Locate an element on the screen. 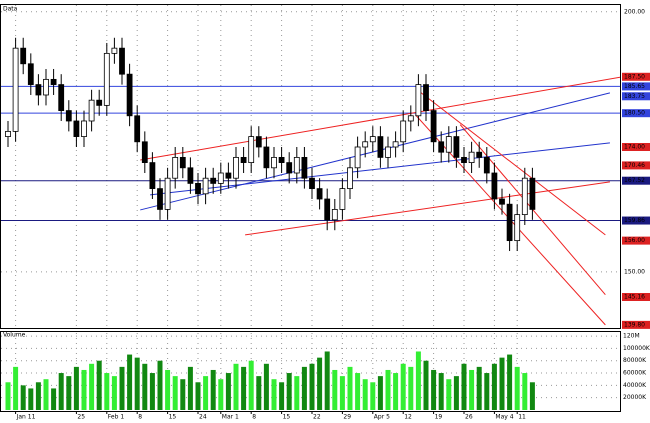 Image resolution: width=650 pixels, height=423 pixels. x-tick-label: 24 is located at coordinates (203, 417).